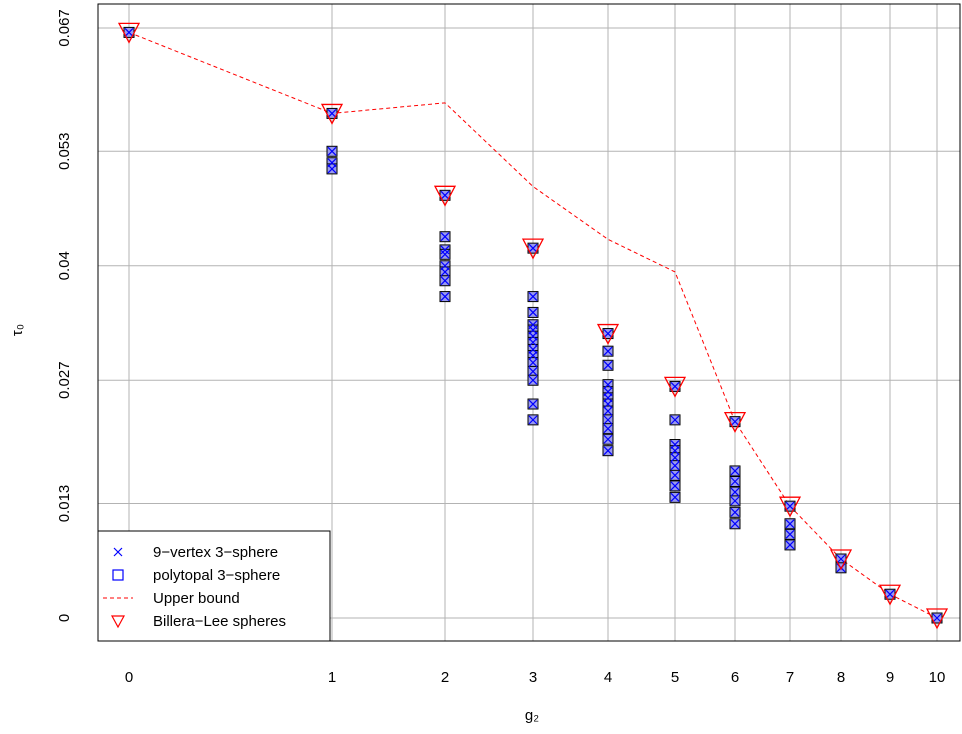 The width and height of the screenshot is (962, 734). Describe the element at coordinates (890, 677) in the screenshot. I see `x-tick-label: 9` at that location.